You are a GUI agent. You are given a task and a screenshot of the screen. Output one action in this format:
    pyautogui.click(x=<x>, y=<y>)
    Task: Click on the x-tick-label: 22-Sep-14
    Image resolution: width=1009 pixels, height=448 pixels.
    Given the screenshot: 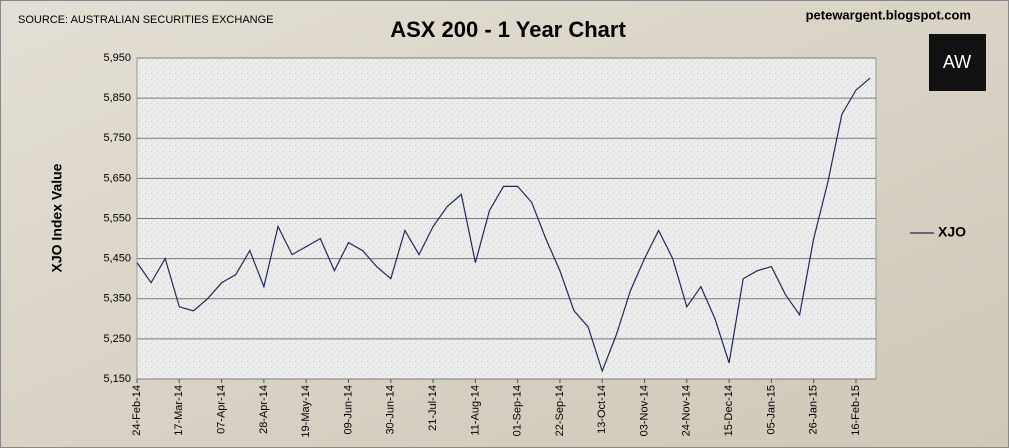 What is the action you would take?
    pyautogui.click(x=560, y=410)
    